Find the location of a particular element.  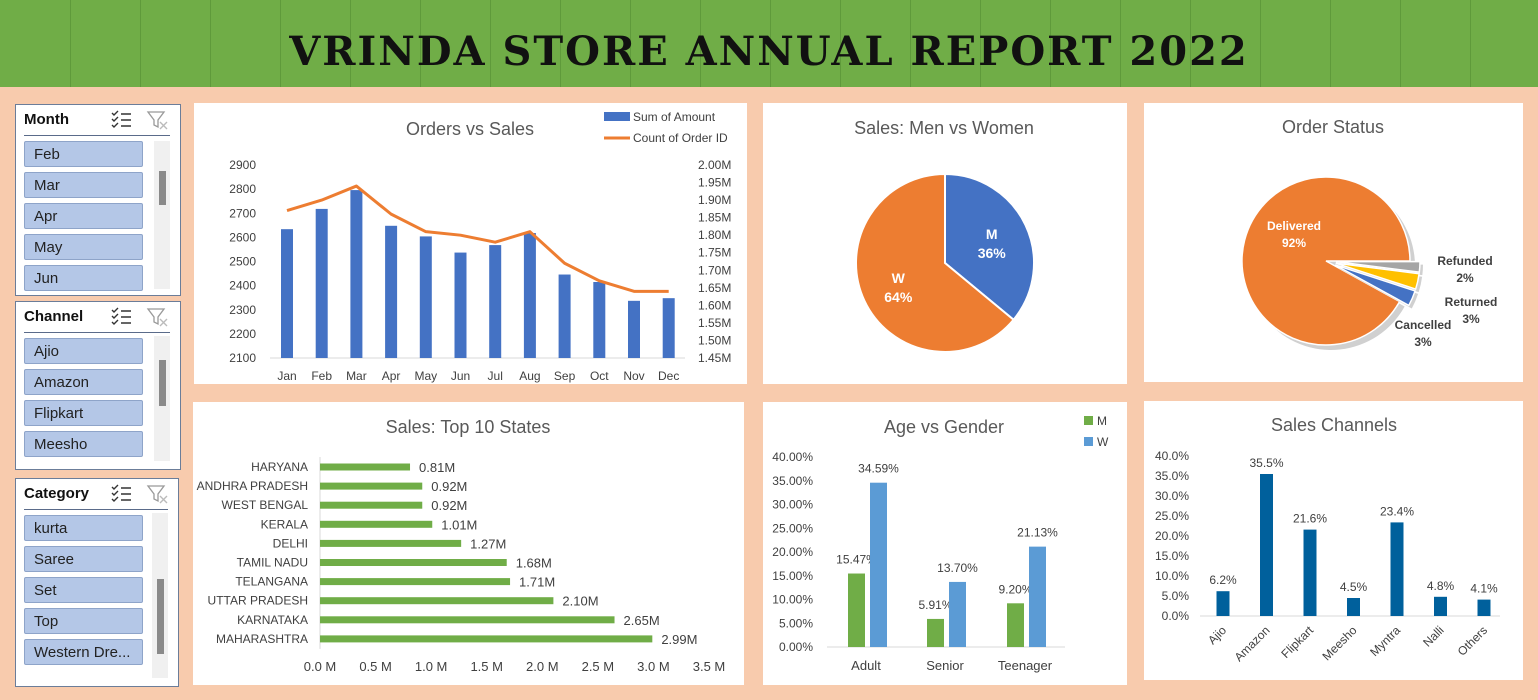

slicer-title: Channel is located at coordinates (54, 316).